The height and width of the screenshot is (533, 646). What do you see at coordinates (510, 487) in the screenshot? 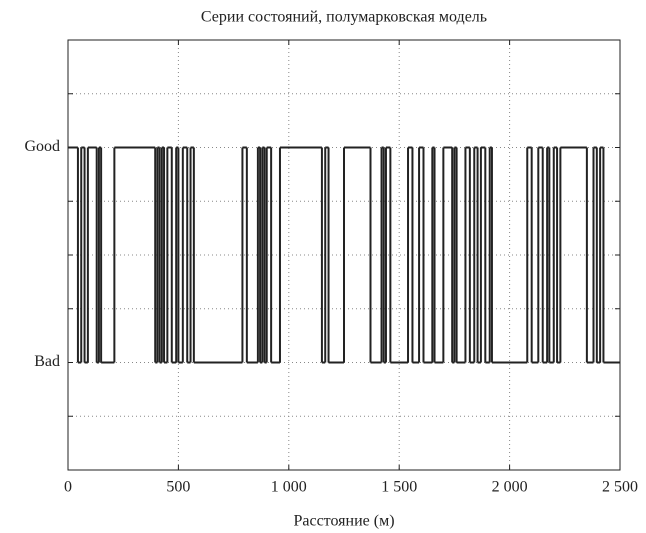
I see `x-tick-label: 2 000` at bounding box center [510, 487].